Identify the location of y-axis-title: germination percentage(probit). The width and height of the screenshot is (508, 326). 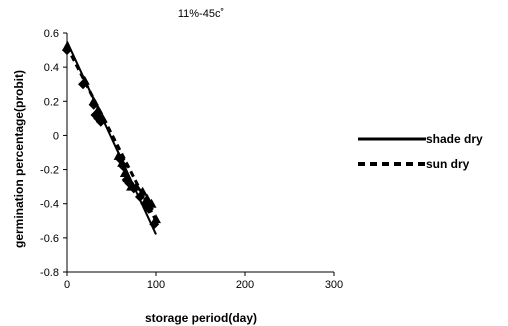
(19, 159).